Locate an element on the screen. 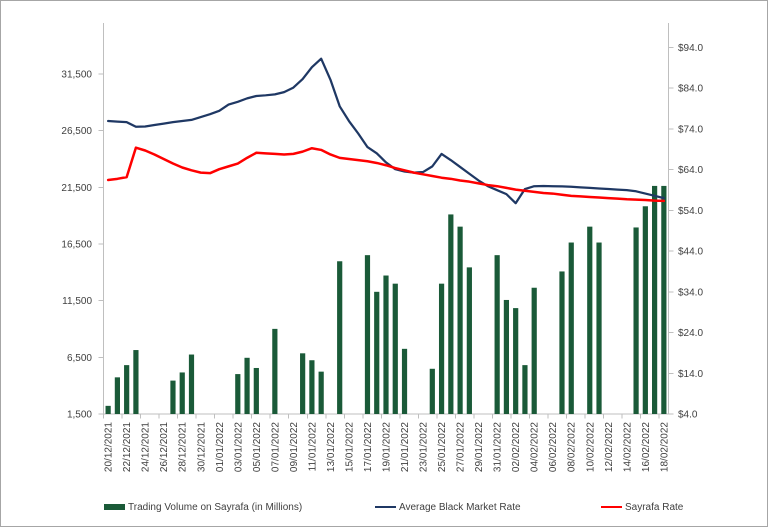  x-axis-tick-label: 21/01/2022 is located at coordinates (405, 447).